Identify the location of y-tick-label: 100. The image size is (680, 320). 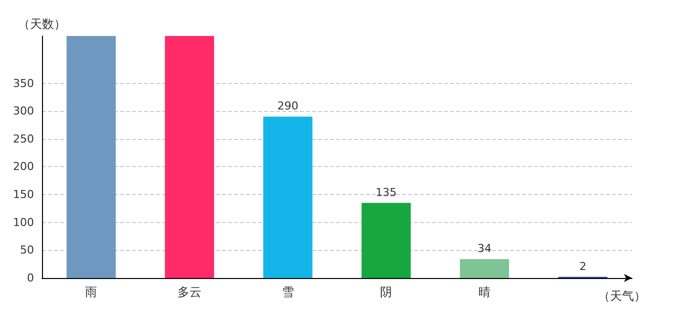
(23, 222).